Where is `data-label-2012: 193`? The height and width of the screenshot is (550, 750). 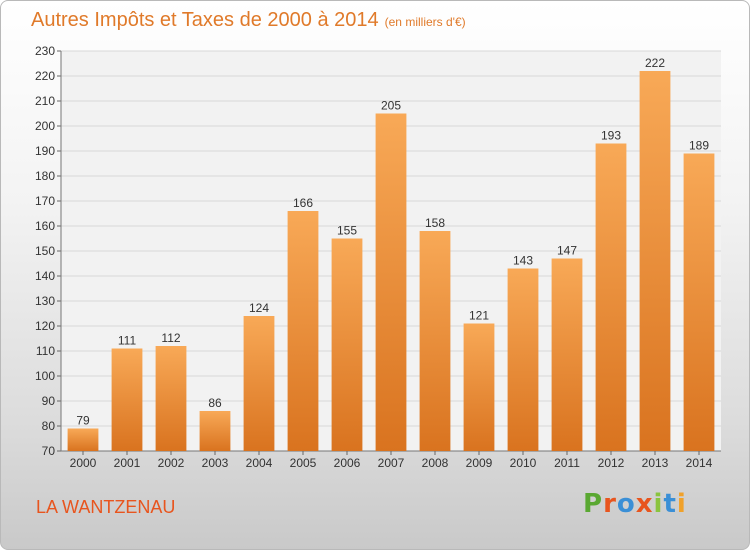 data-label-2012: 193 is located at coordinates (611, 136).